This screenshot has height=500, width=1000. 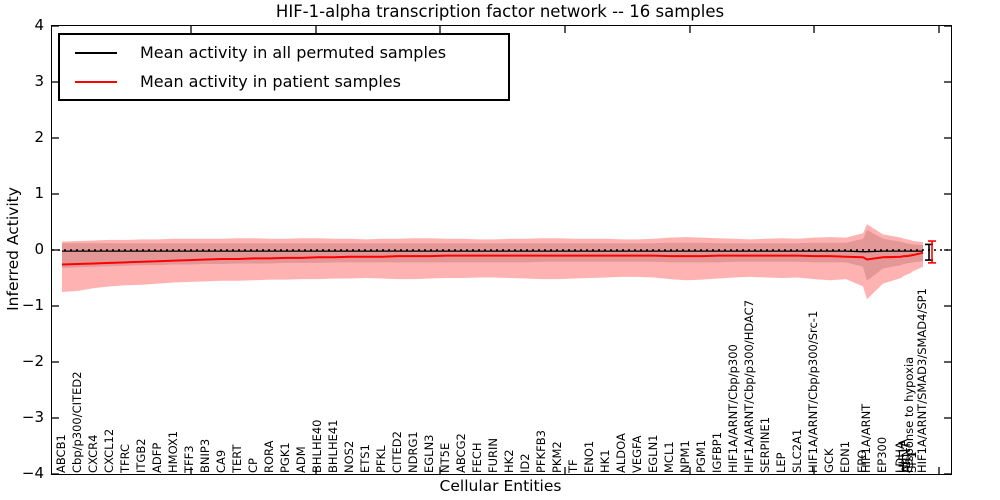 I want to click on x-tick-label: HIF1A/ARNT/SMAD3/SMAD4/SP1, so click(x=922, y=380).